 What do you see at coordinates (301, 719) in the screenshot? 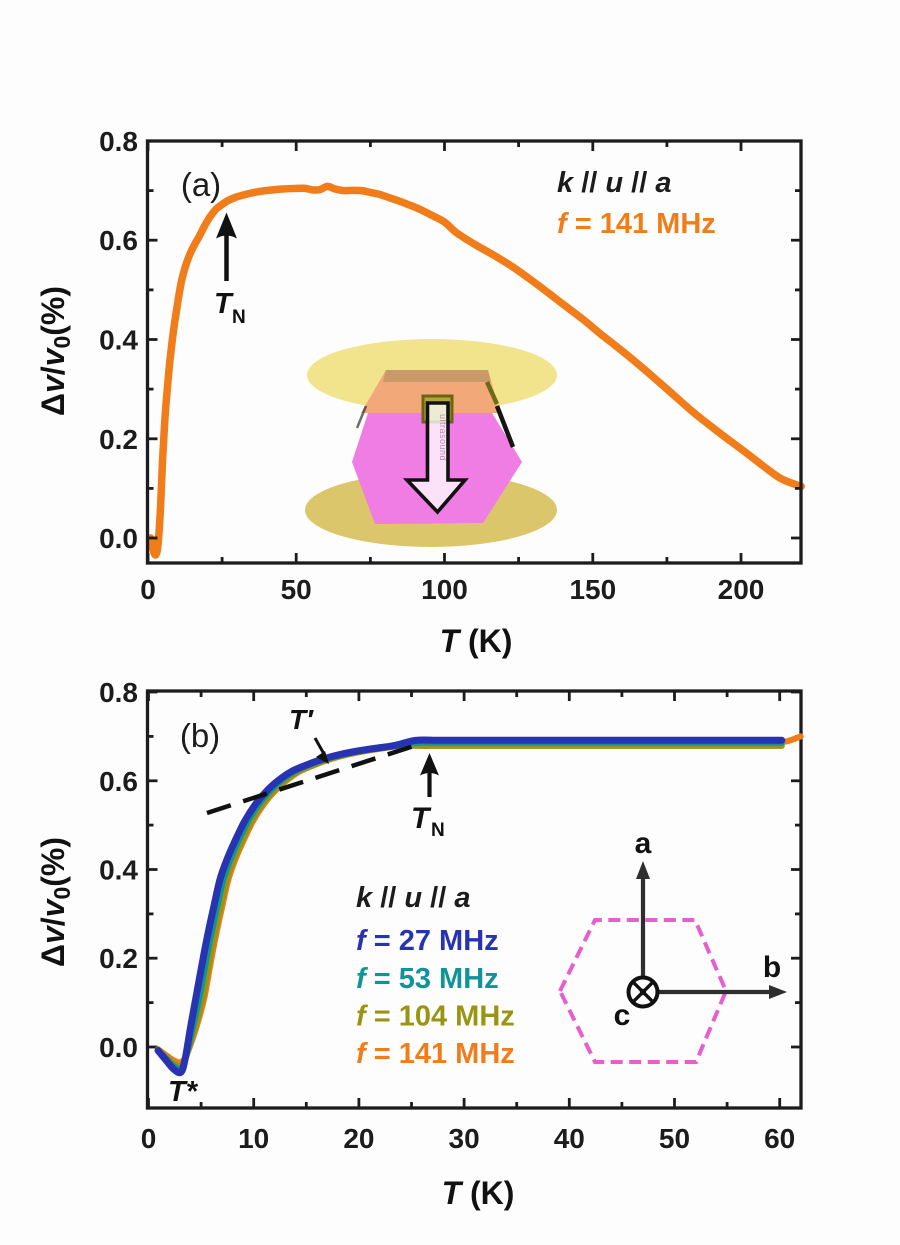
I see `svg-text: T′` at bounding box center [301, 719].